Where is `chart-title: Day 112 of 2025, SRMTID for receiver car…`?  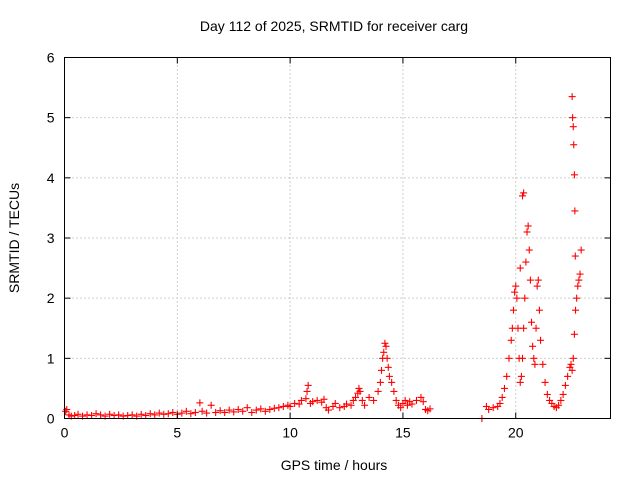
chart-title: Day 112 of 2025, SRMTID for receiver car… is located at coordinates (334, 26).